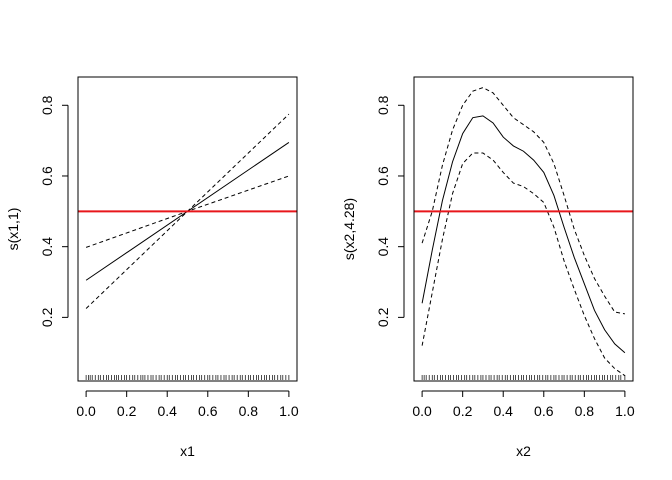 This screenshot has height=480, width=672. I want to click on x-axis-title: x1, so click(187, 451).